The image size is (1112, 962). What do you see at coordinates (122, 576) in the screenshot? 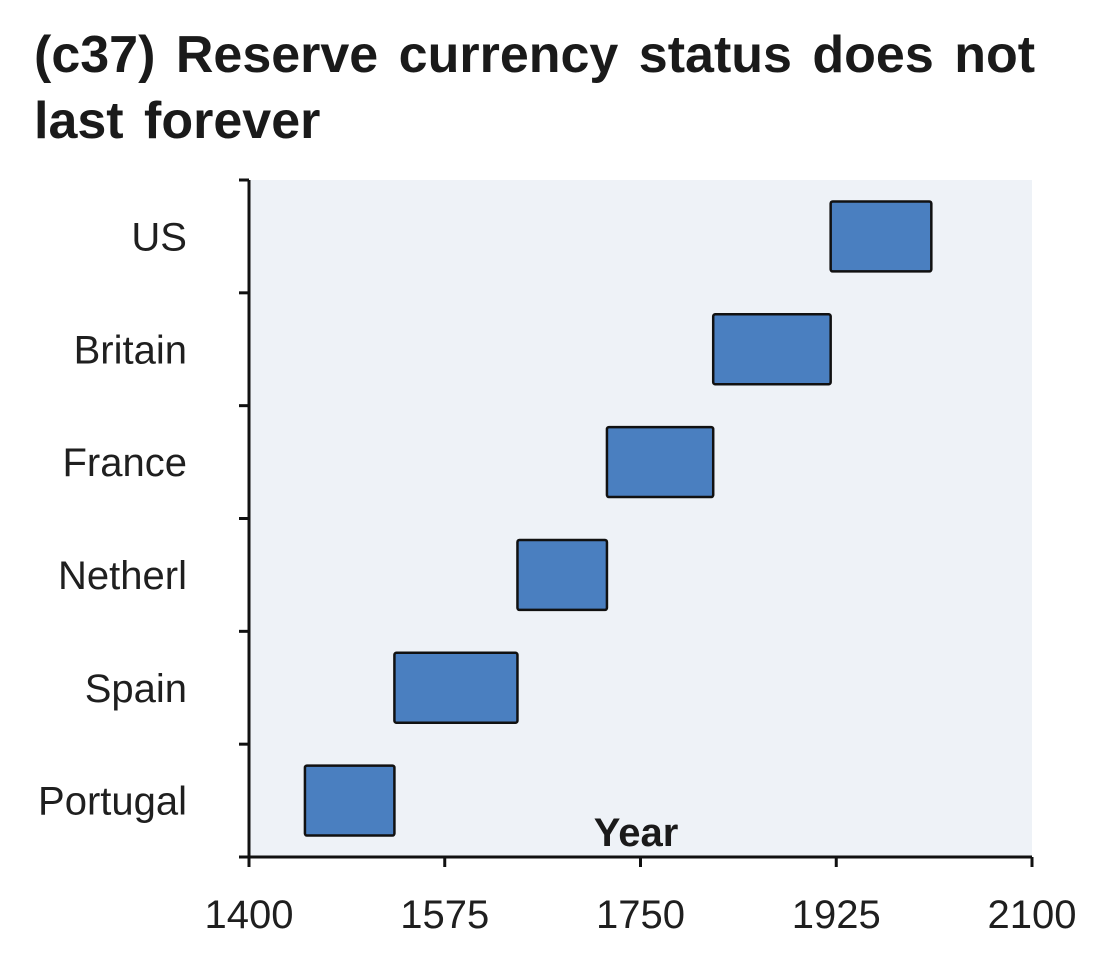
I see `category-label-netherl: Netherl` at bounding box center [122, 576].